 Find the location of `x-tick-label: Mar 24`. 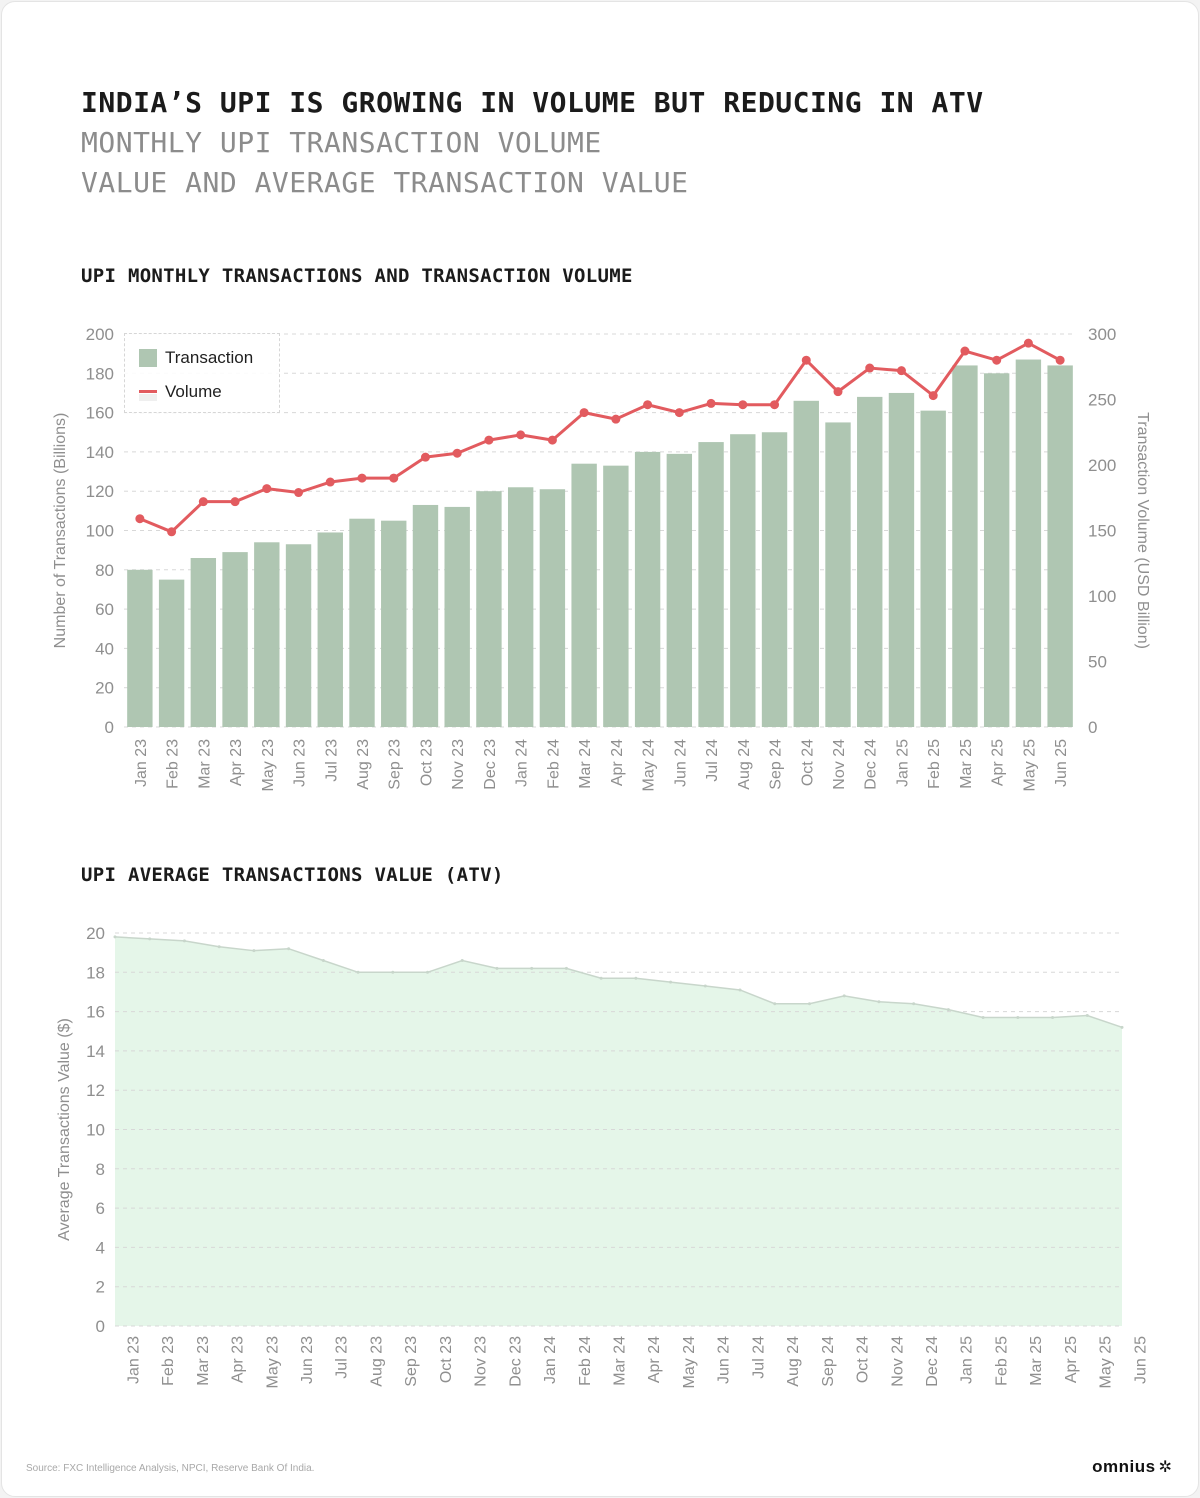

x-tick-label: Mar 24 is located at coordinates (585, 764).